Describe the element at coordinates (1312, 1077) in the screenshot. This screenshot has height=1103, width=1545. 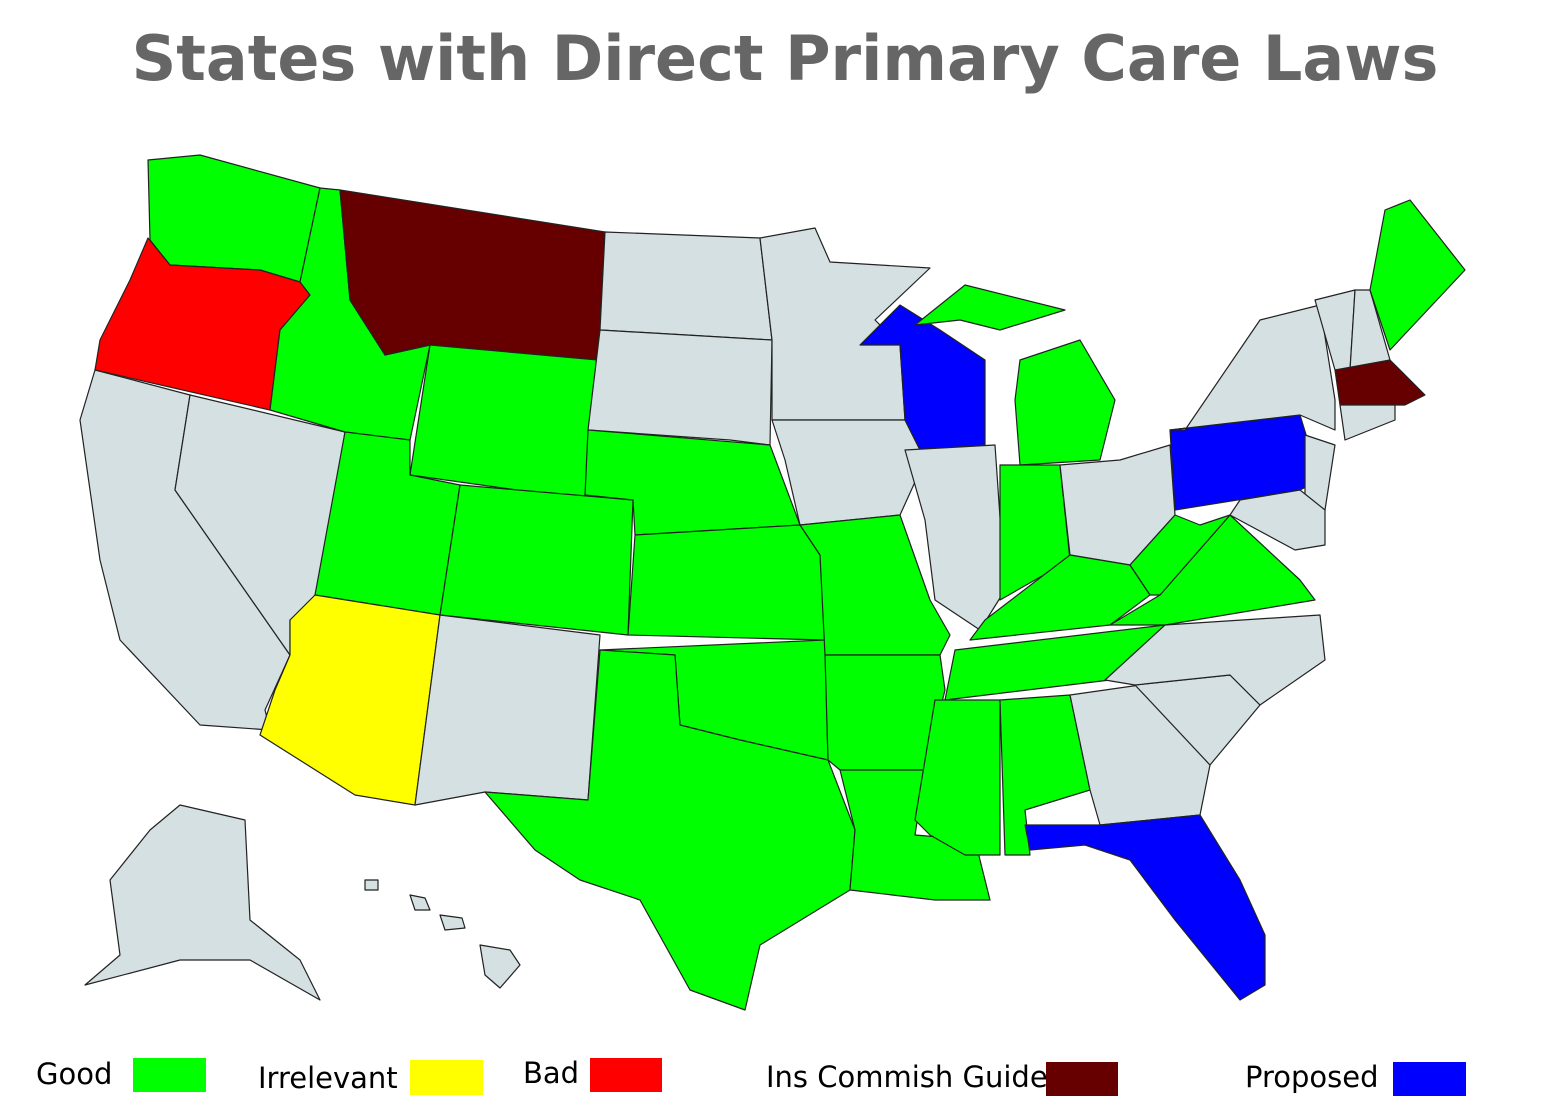
I see `legend-label: Proposed` at that location.